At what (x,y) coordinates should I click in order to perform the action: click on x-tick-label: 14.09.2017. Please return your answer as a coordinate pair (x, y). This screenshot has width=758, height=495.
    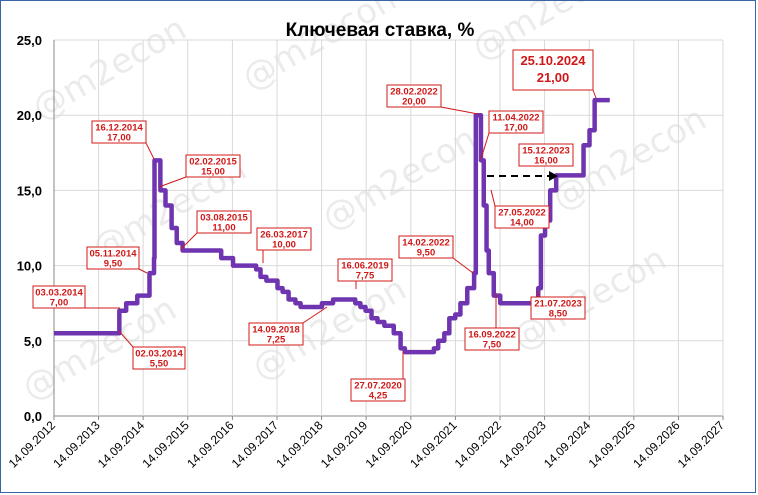
    Looking at the image, I should click on (255, 444).